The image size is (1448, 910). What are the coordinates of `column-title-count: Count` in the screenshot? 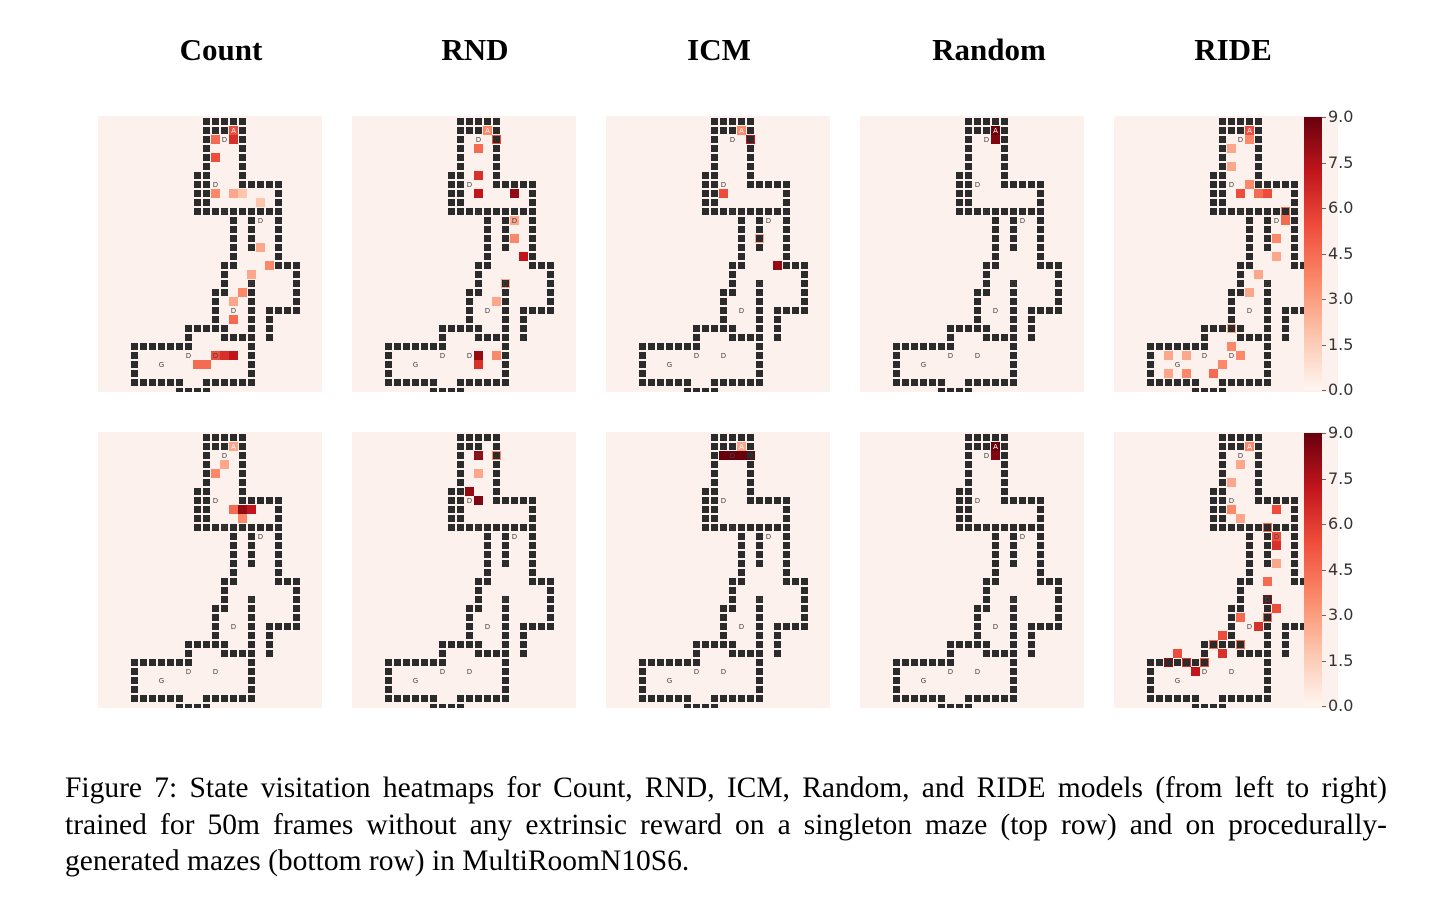 It's located at (221, 49).